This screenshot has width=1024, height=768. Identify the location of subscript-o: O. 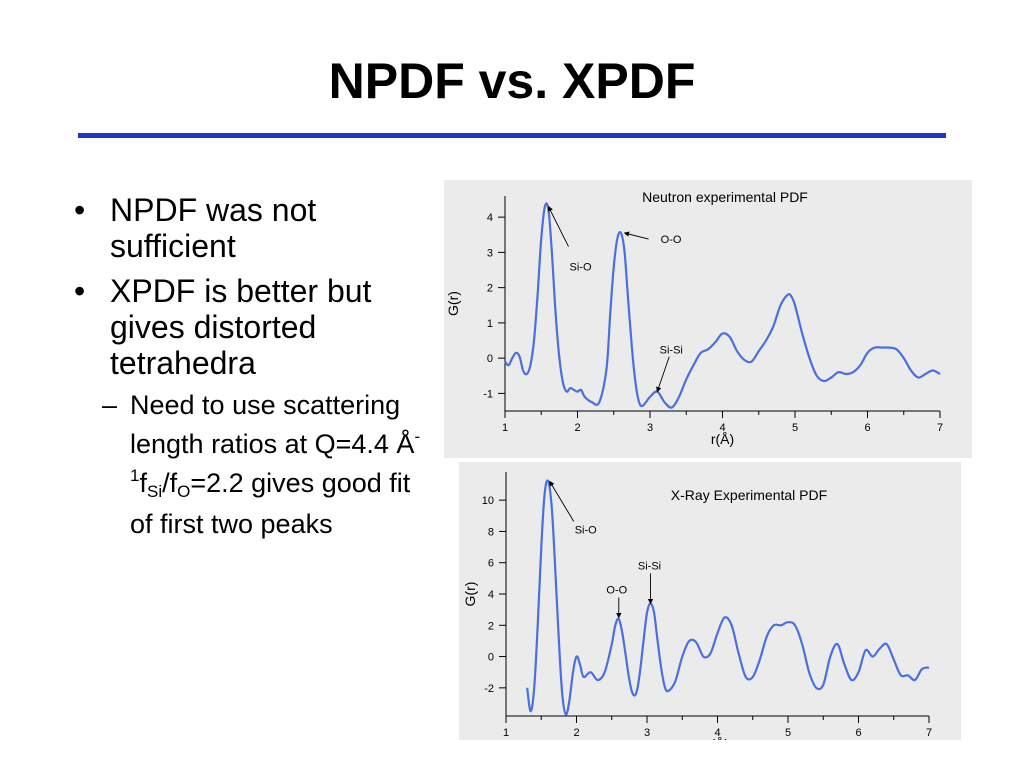
(184, 491).